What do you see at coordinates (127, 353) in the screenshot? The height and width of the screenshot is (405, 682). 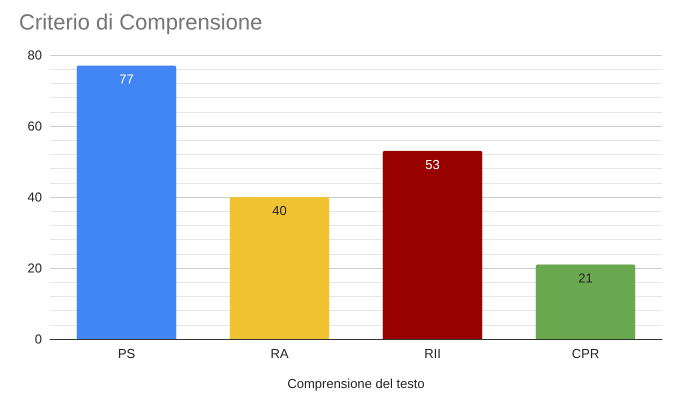 I see `x-tick-label: PS` at bounding box center [127, 353].